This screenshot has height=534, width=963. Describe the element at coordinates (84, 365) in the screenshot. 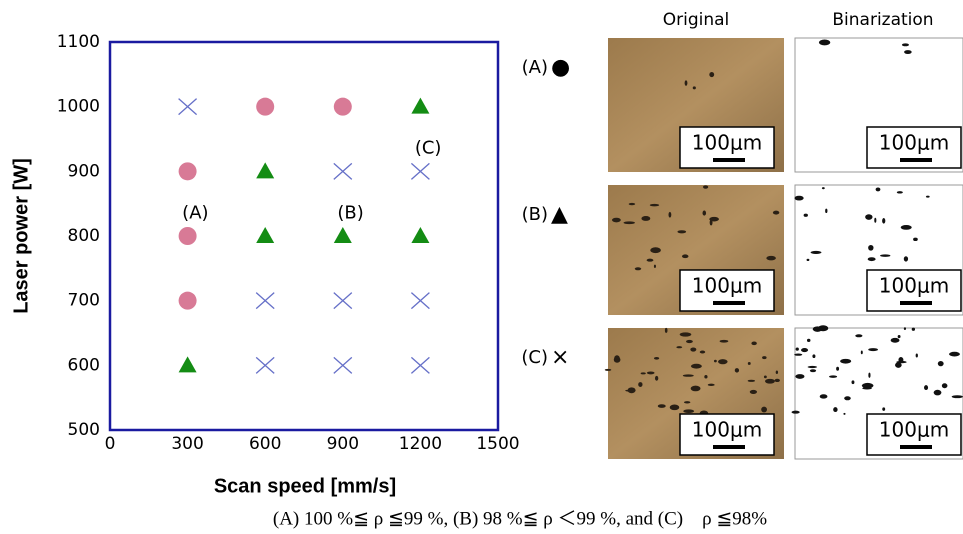

I see `y-tick-label: 600` at that location.